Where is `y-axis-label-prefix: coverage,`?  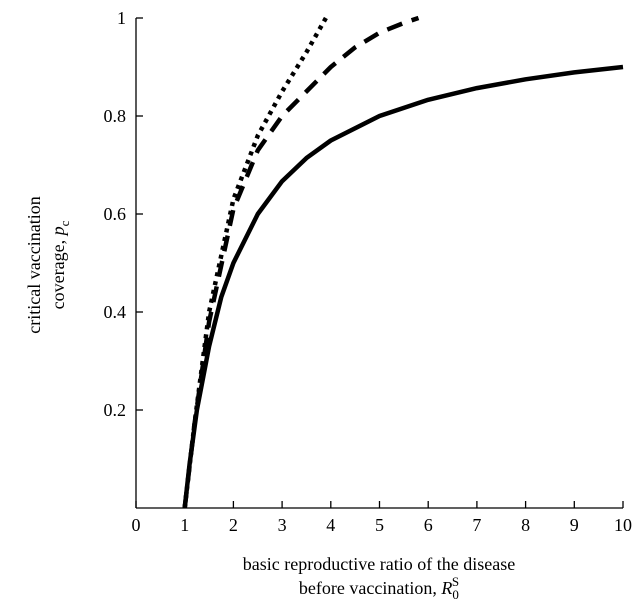 y-axis-label-prefix: coverage, is located at coordinates (58, 272).